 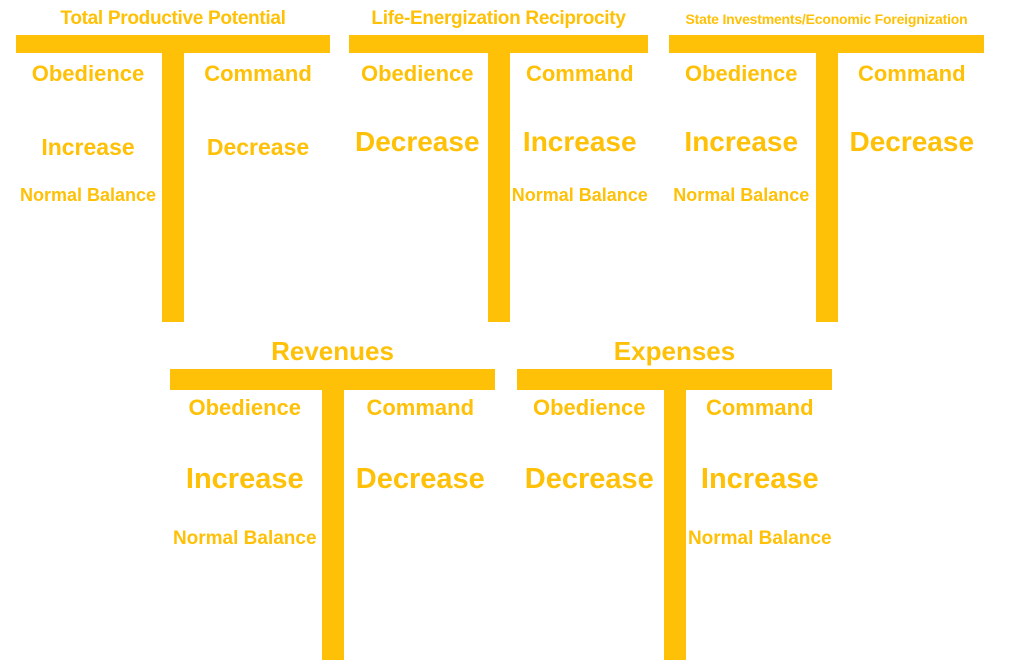 What do you see at coordinates (173, 18) in the screenshot?
I see `account-title: Total Productive Potential` at bounding box center [173, 18].